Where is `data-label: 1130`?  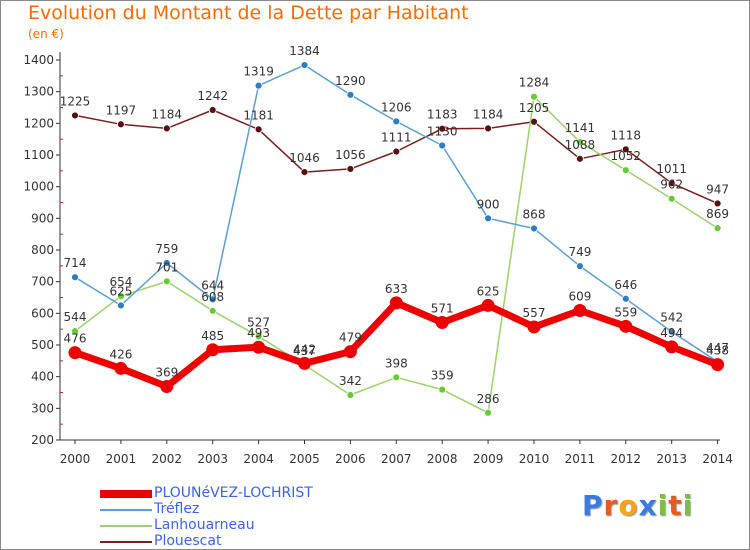 data-label: 1130 is located at coordinates (442, 132).